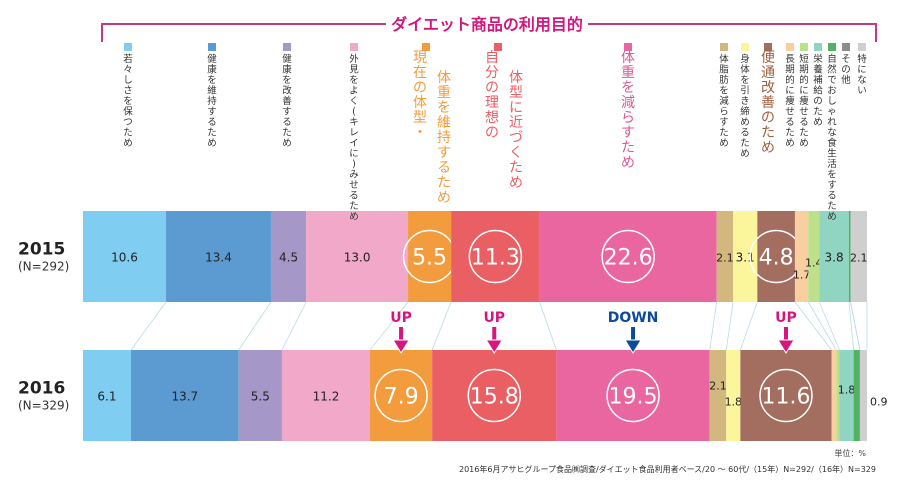 Image resolution: width=900 pixels, height=483 pixels. I want to click on bar-segment-2016-bowel, so click(786, 395).